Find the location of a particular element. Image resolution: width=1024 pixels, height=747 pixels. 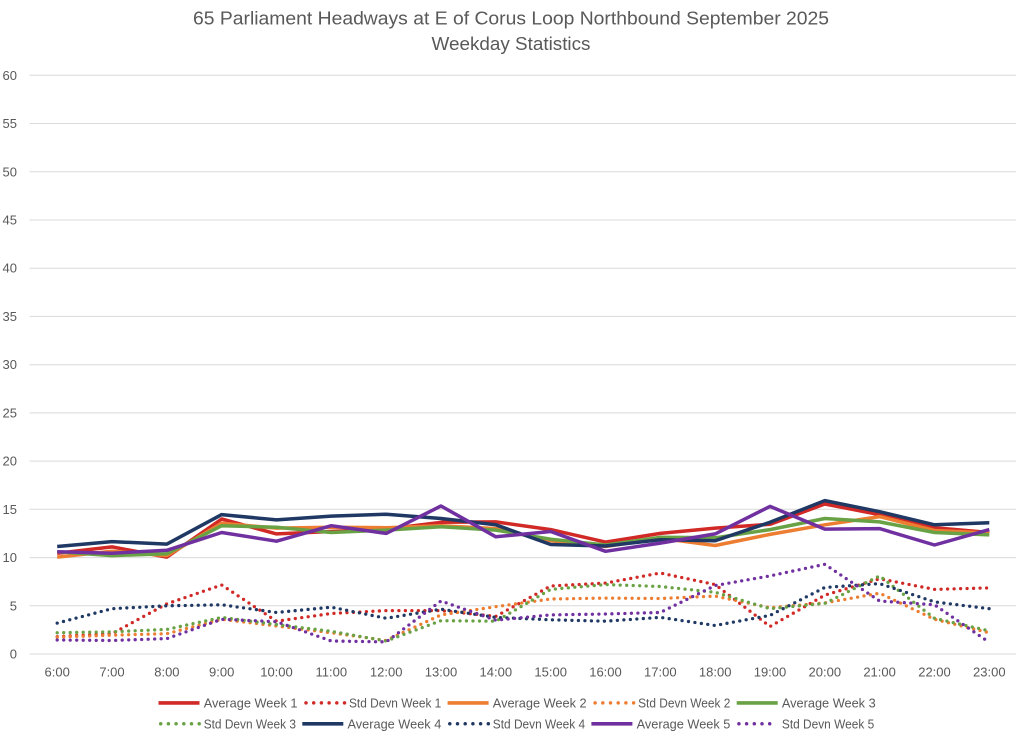

svg-text: 19:00 is located at coordinates (770, 671).